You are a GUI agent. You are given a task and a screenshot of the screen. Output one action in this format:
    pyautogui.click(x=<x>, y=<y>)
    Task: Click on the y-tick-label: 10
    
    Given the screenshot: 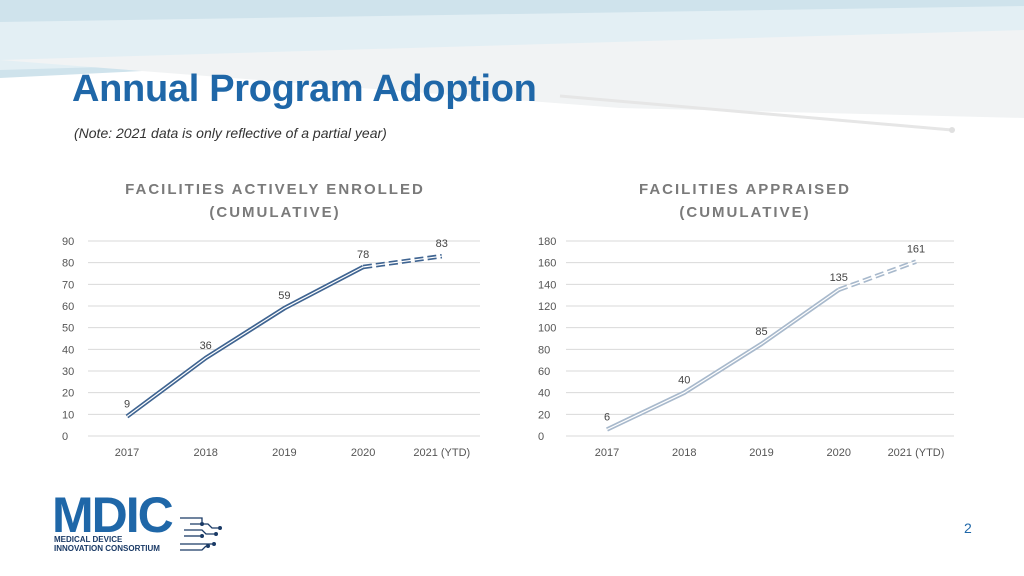 What is the action you would take?
    pyautogui.click(x=68, y=415)
    